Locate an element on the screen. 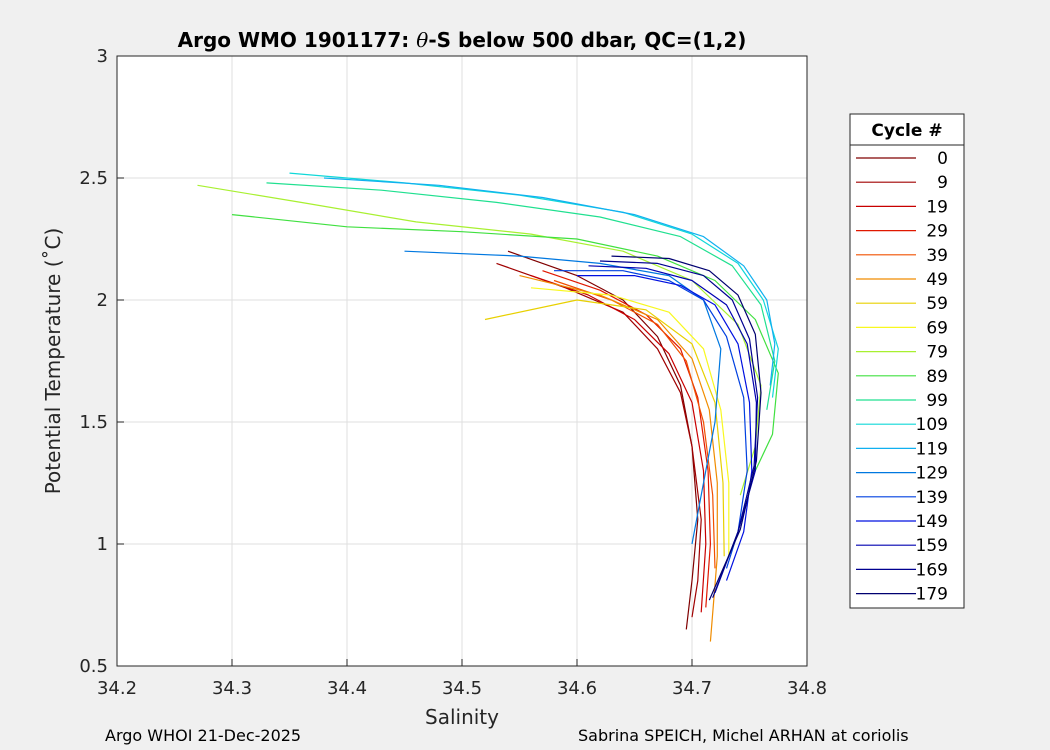  title-theta: θ is located at coordinates (422, 40).